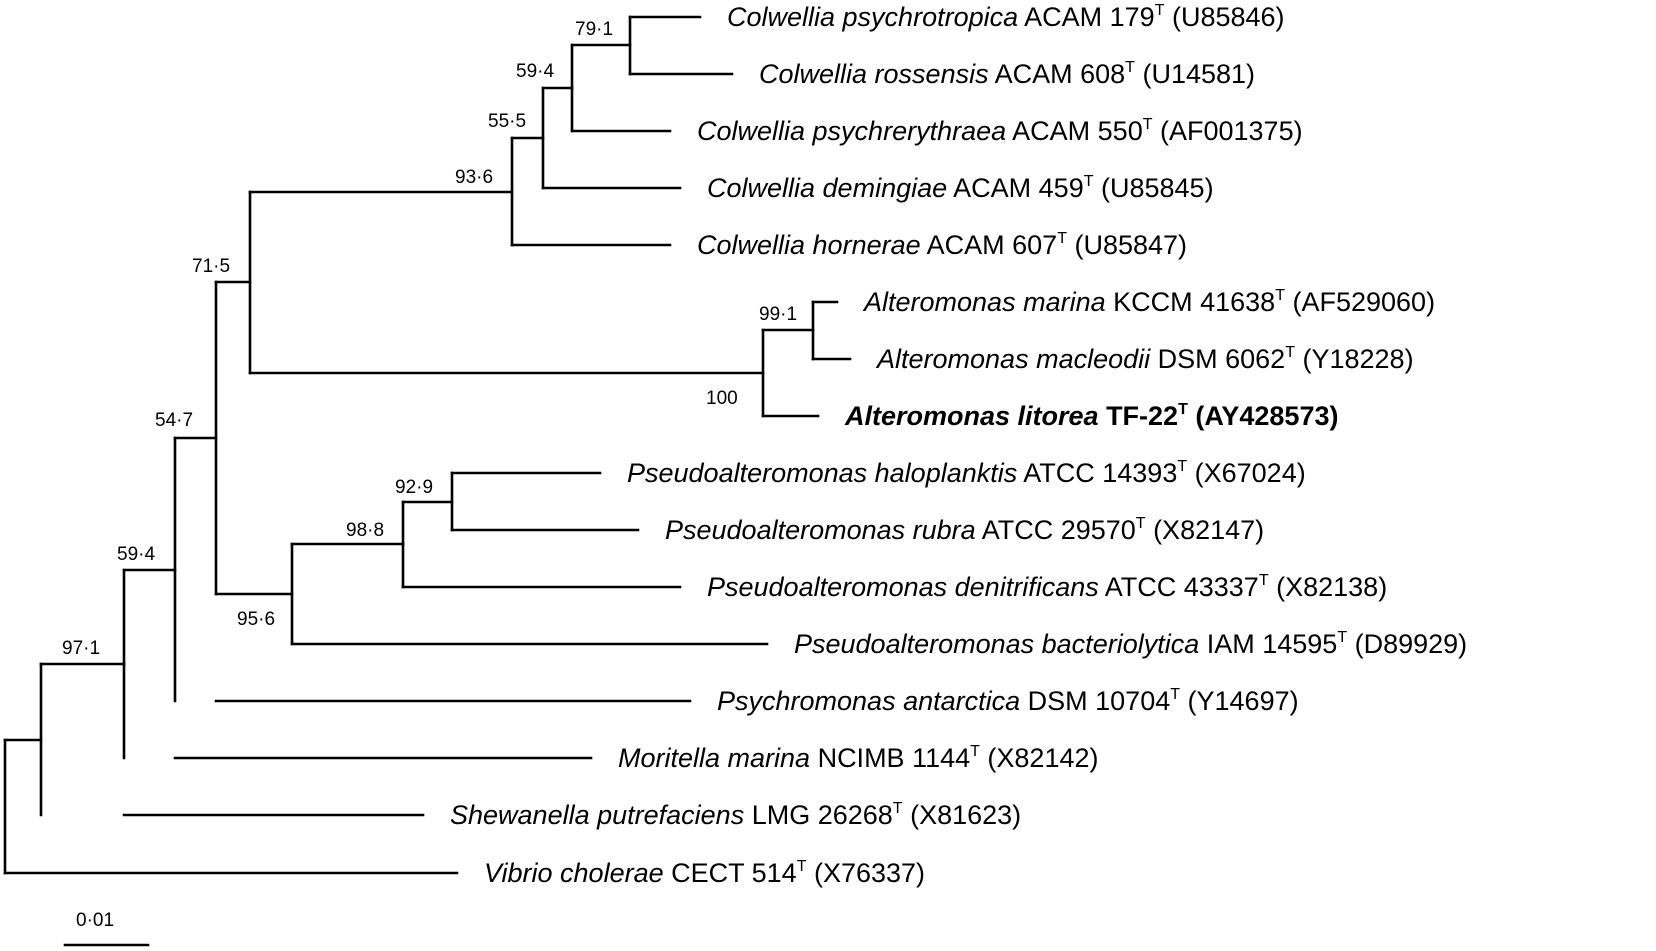 The height and width of the screenshot is (951, 1656). I want to click on taxon-accession: (X67024), so click(1246, 473).